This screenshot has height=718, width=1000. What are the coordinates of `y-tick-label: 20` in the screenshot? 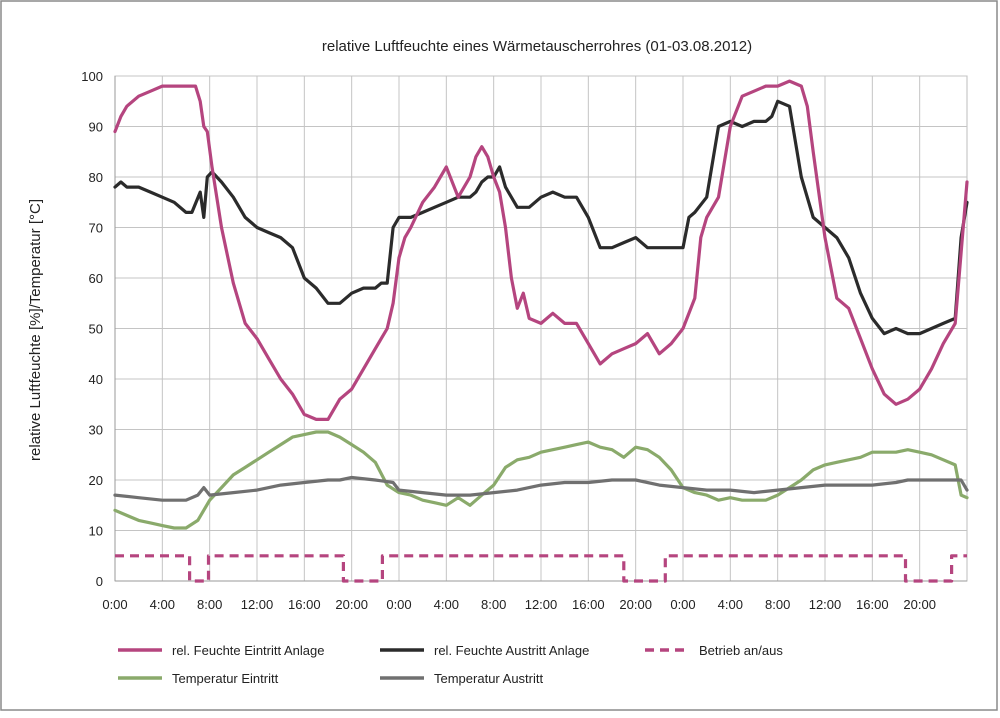 It's located at (96, 480).